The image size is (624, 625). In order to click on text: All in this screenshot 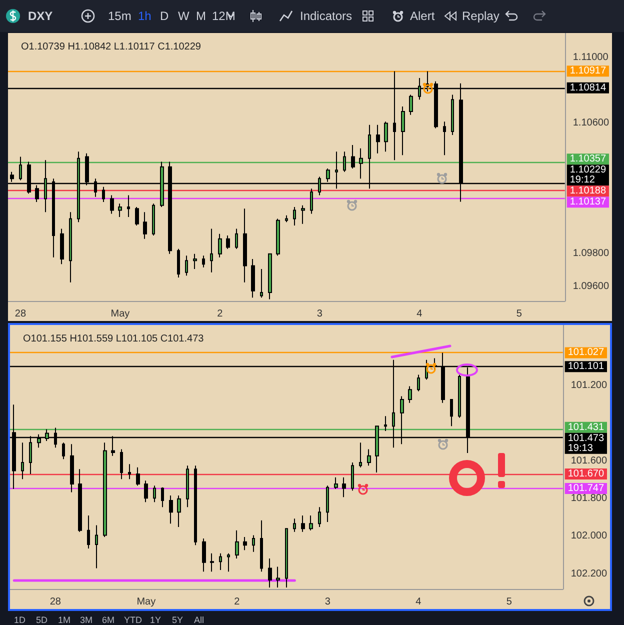, I will do `click(199, 620)`.